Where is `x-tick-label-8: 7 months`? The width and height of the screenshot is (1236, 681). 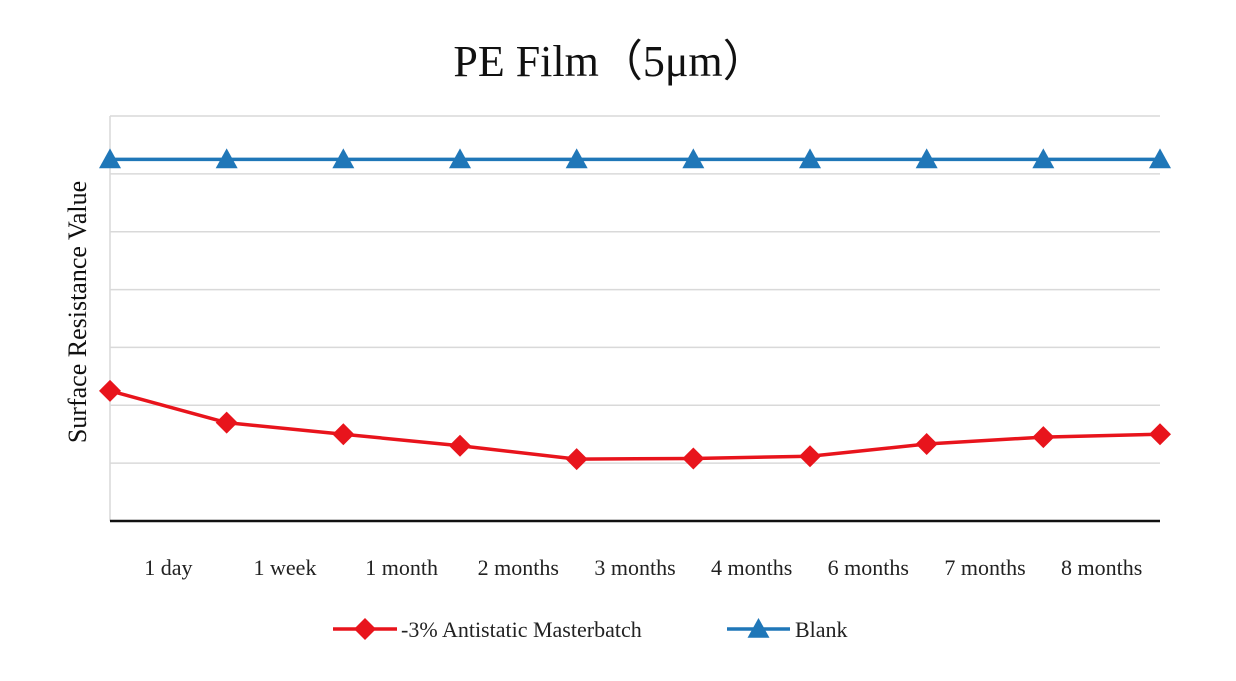 x-tick-label-8: 7 months is located at coordinates (984, 567).